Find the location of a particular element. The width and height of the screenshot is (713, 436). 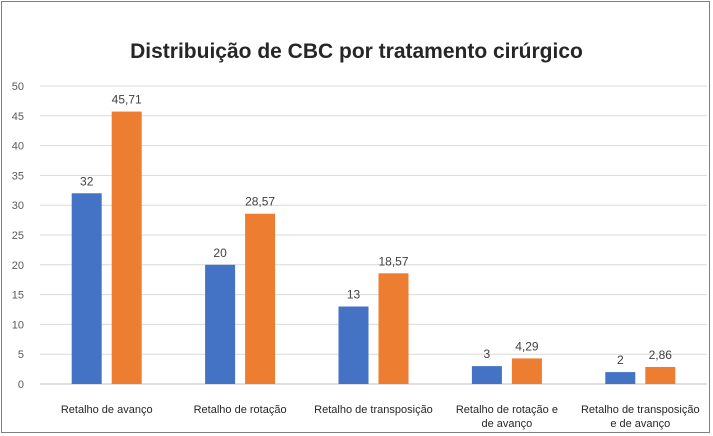

data-label: 18,57 is located at coordinates (393, 261).